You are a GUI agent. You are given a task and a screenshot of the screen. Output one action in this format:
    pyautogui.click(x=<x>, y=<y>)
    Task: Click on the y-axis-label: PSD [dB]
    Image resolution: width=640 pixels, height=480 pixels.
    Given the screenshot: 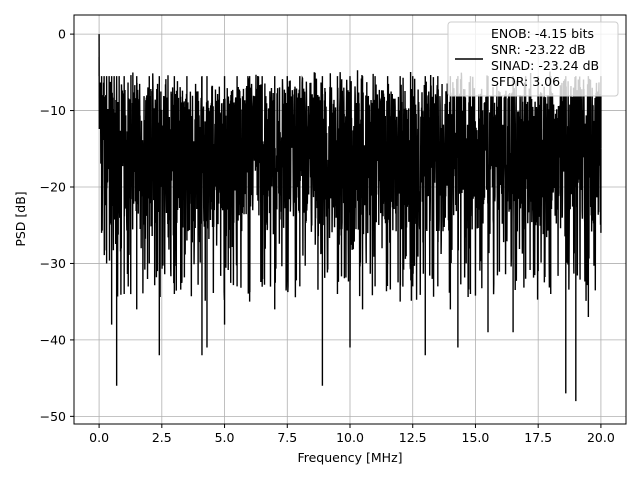 What is the action you would take?
    pyautogui.click(x=20, y=218)
    